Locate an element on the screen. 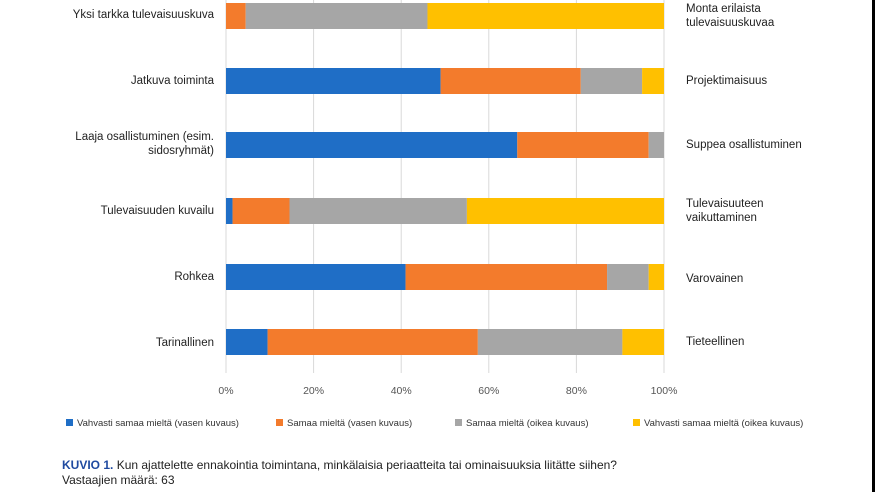 The height and width of the screenshot is (492, 875). right-category-label: Tulevaisuuteen vaikuttaminen is located at coordinates (725, 211).